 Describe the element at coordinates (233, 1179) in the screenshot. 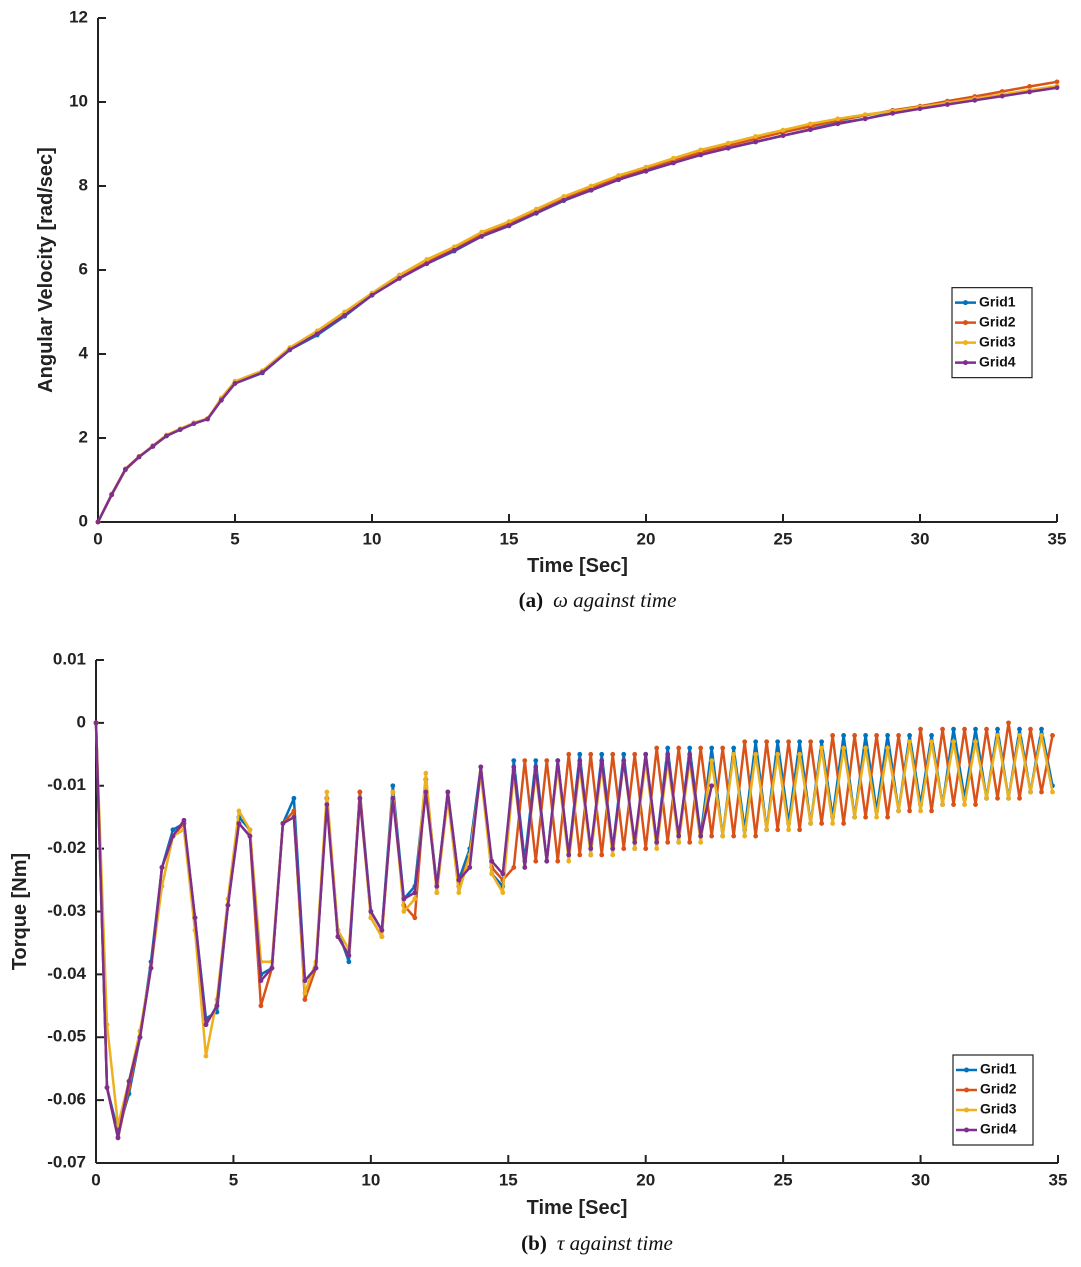

I see `x-tick-label: 5` at that location.